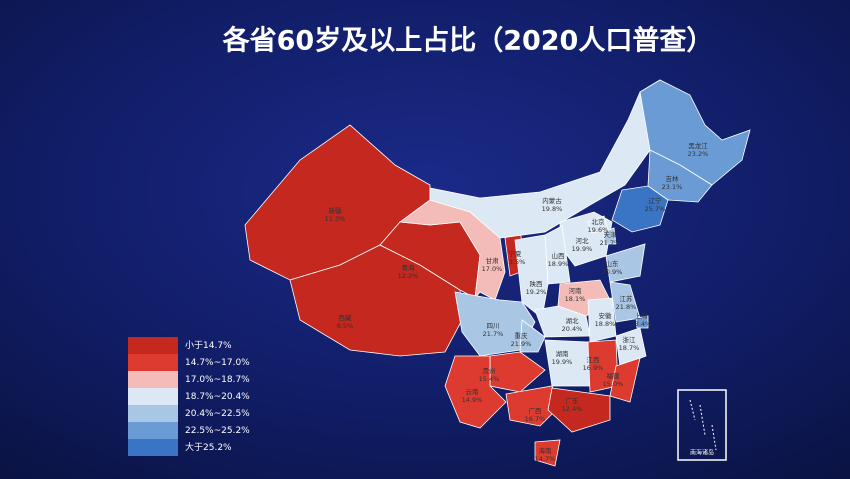  What do you see at coordinates (521, 344) in the screenshot?
I see `province-value: 21.9%` at bounding box center [521, 344].